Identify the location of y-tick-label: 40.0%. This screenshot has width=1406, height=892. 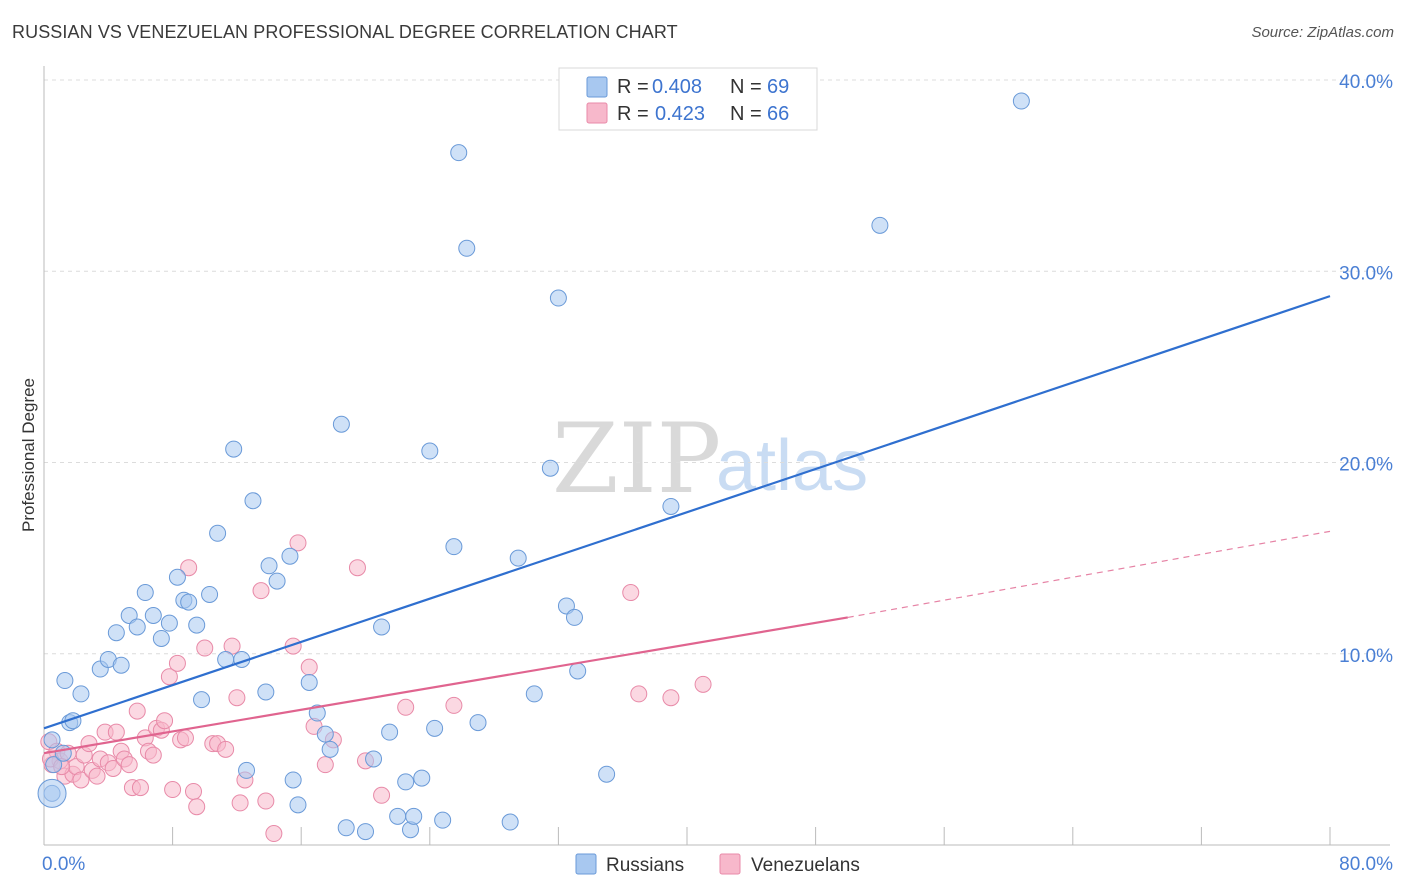
(1366, 82).